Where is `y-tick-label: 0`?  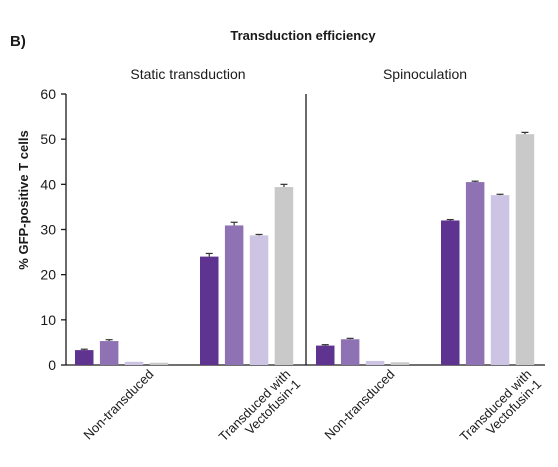
y-tick-label: 0 is located at coordinates (52, 365).